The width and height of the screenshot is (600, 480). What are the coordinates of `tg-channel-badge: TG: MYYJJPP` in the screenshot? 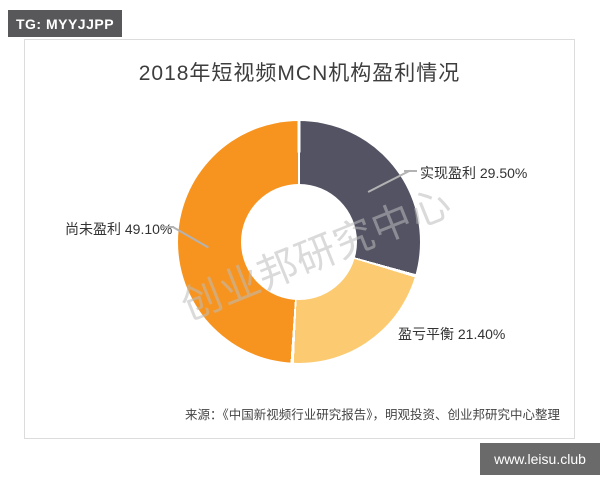 It's located at (65, 23).